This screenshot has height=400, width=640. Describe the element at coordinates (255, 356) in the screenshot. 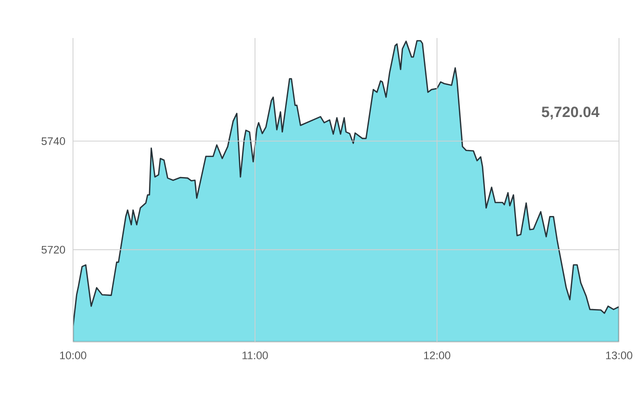

I see `x-tick-label: 11:00` at that location.